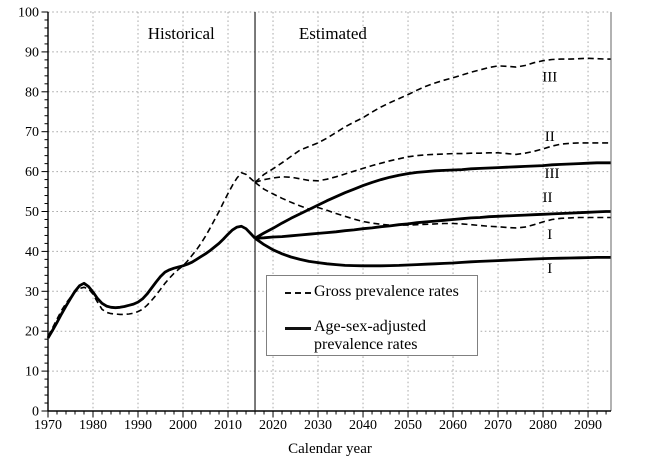 This screenshot has height=468, width=648. I want to click on x-tick-label: 2070, so click(498, 425).